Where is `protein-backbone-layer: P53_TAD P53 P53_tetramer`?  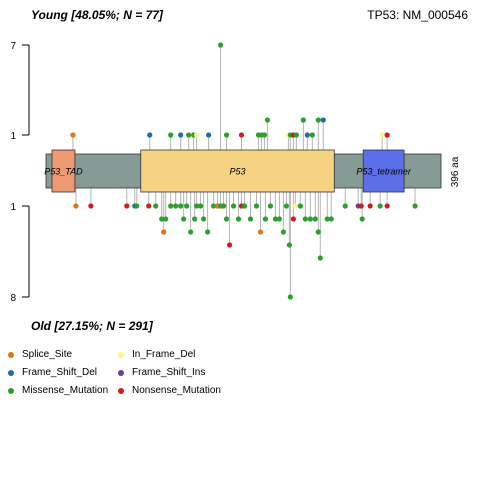 protein-backbone-layer: P53_TAD P53 P53_tetramer is located at coordinates (243, 171).